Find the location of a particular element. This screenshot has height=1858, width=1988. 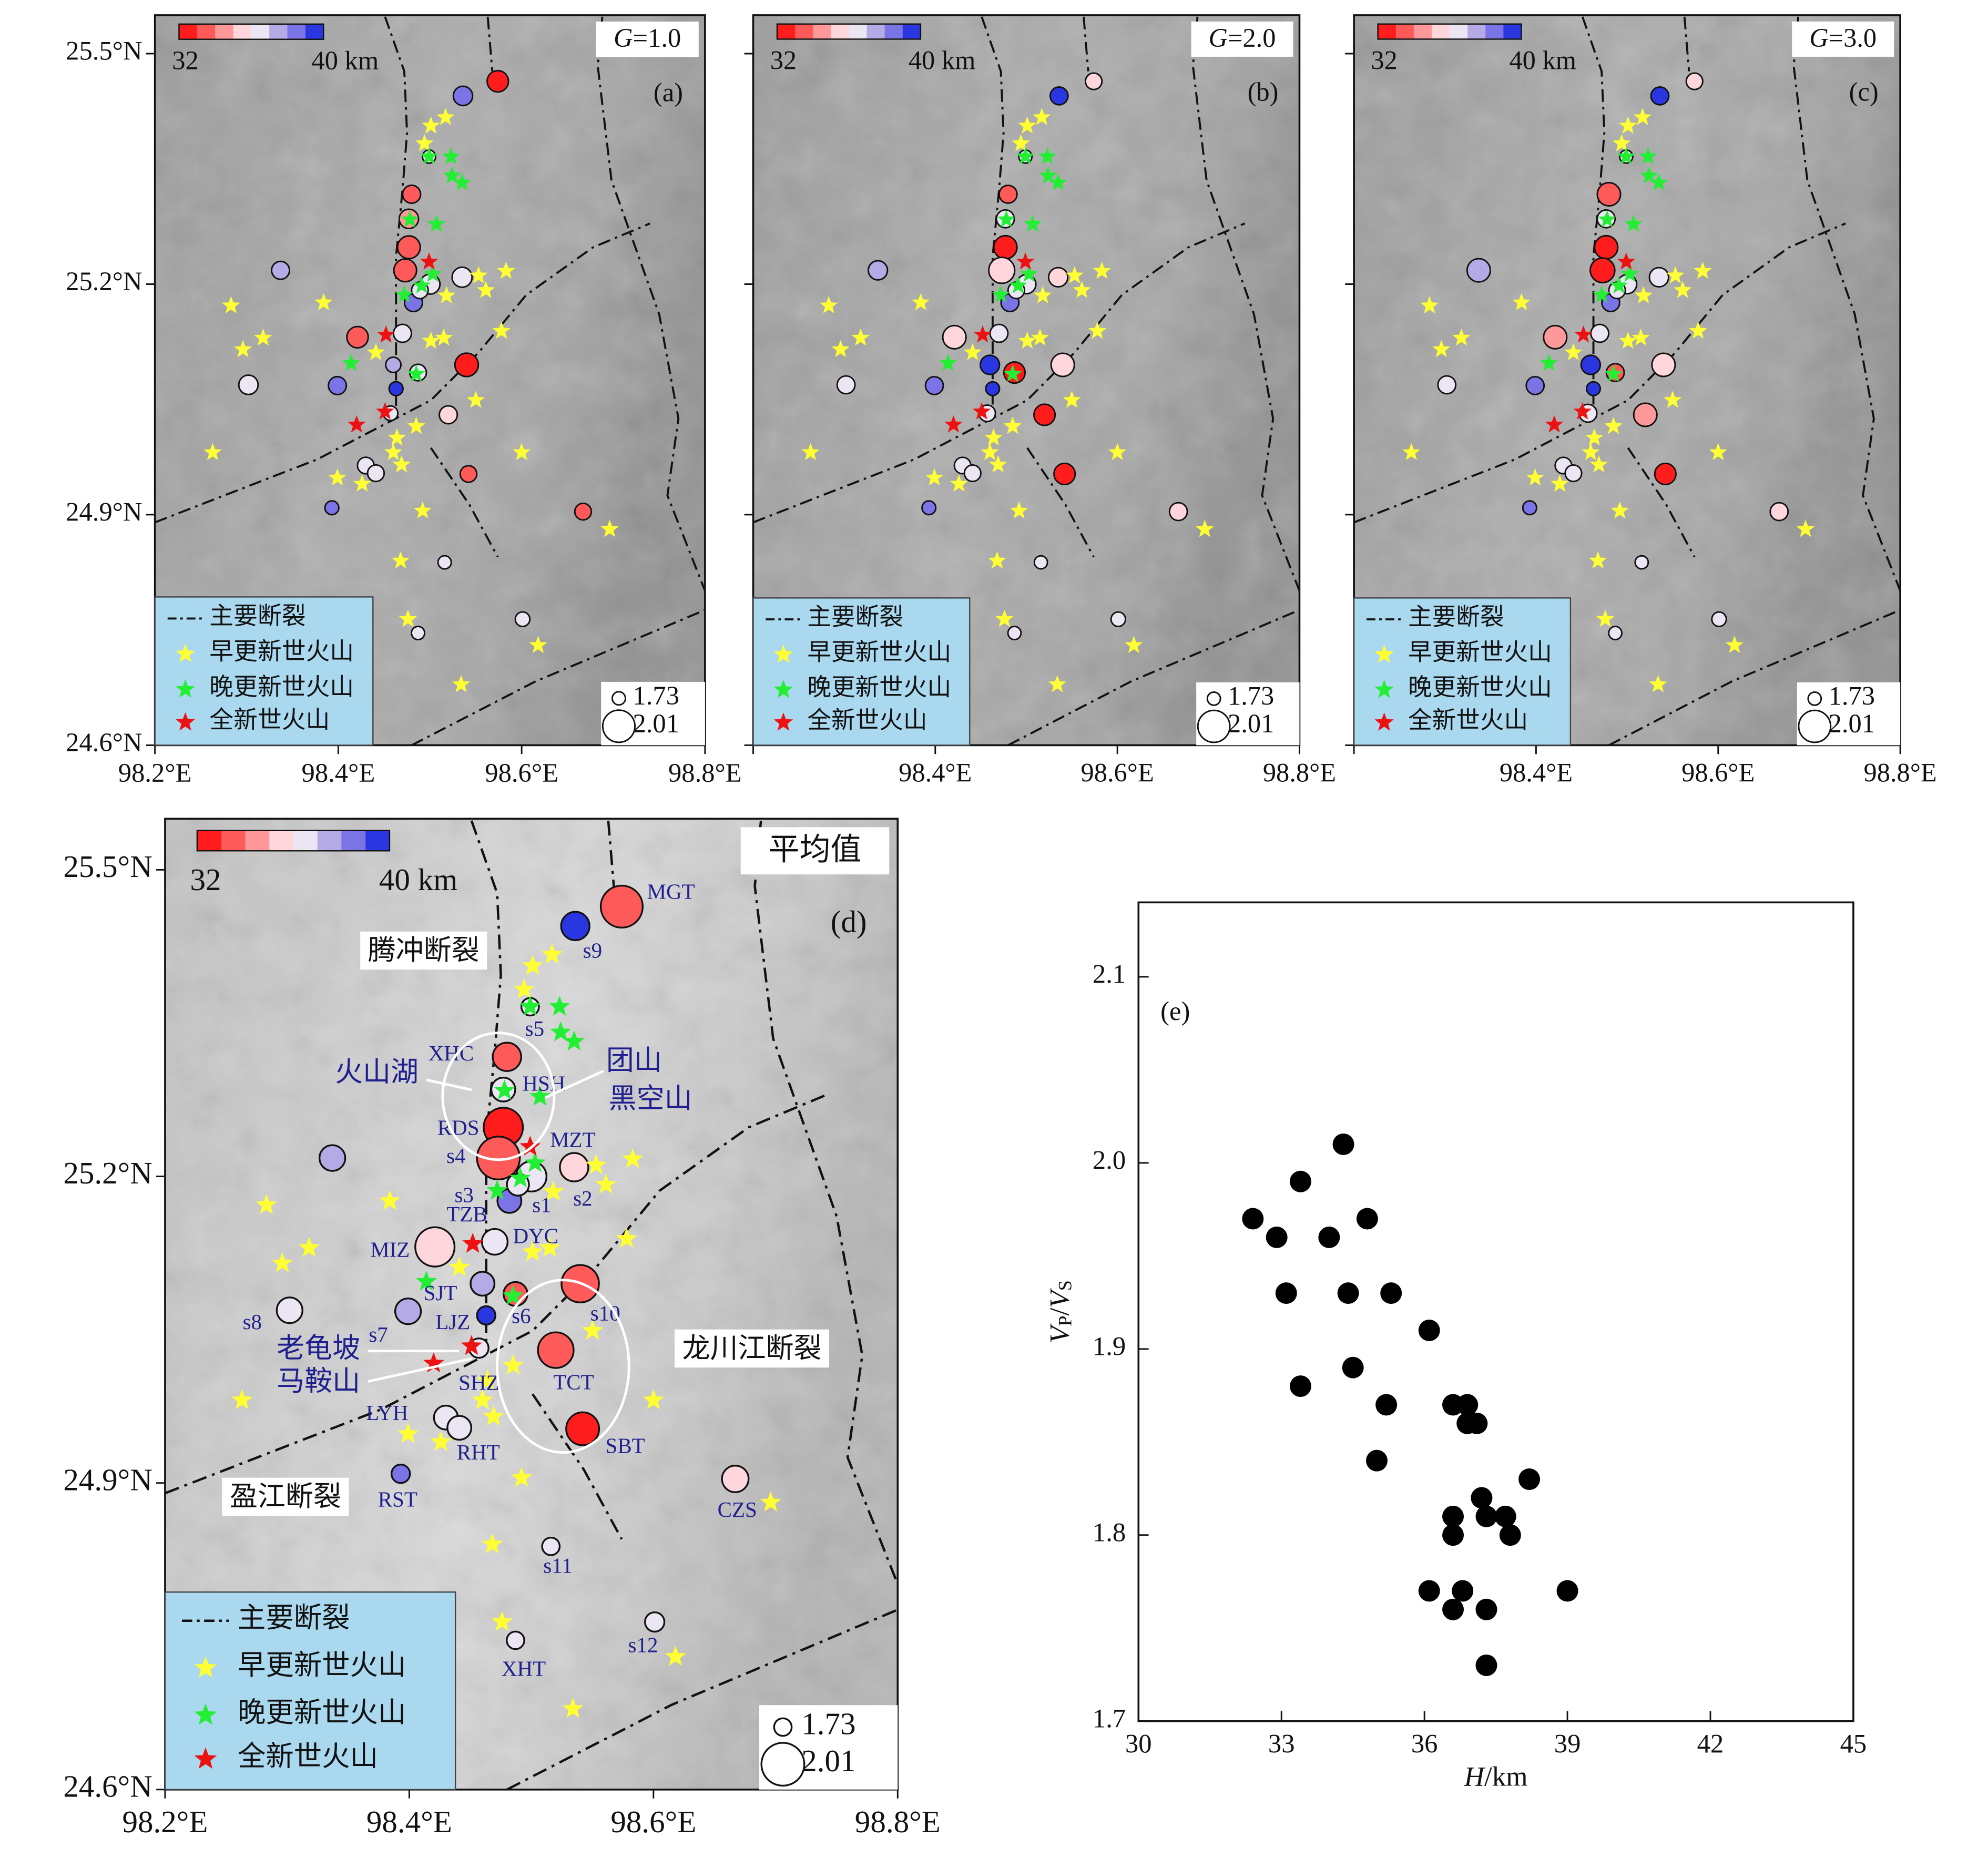

colorbar-label: 40 km is located at coordinates (943, 60).